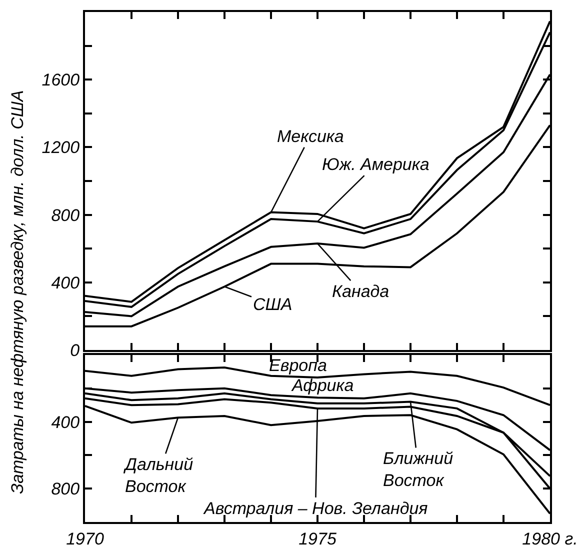  I want to click on x-tick-label: 1980 г., so click(550, 538).